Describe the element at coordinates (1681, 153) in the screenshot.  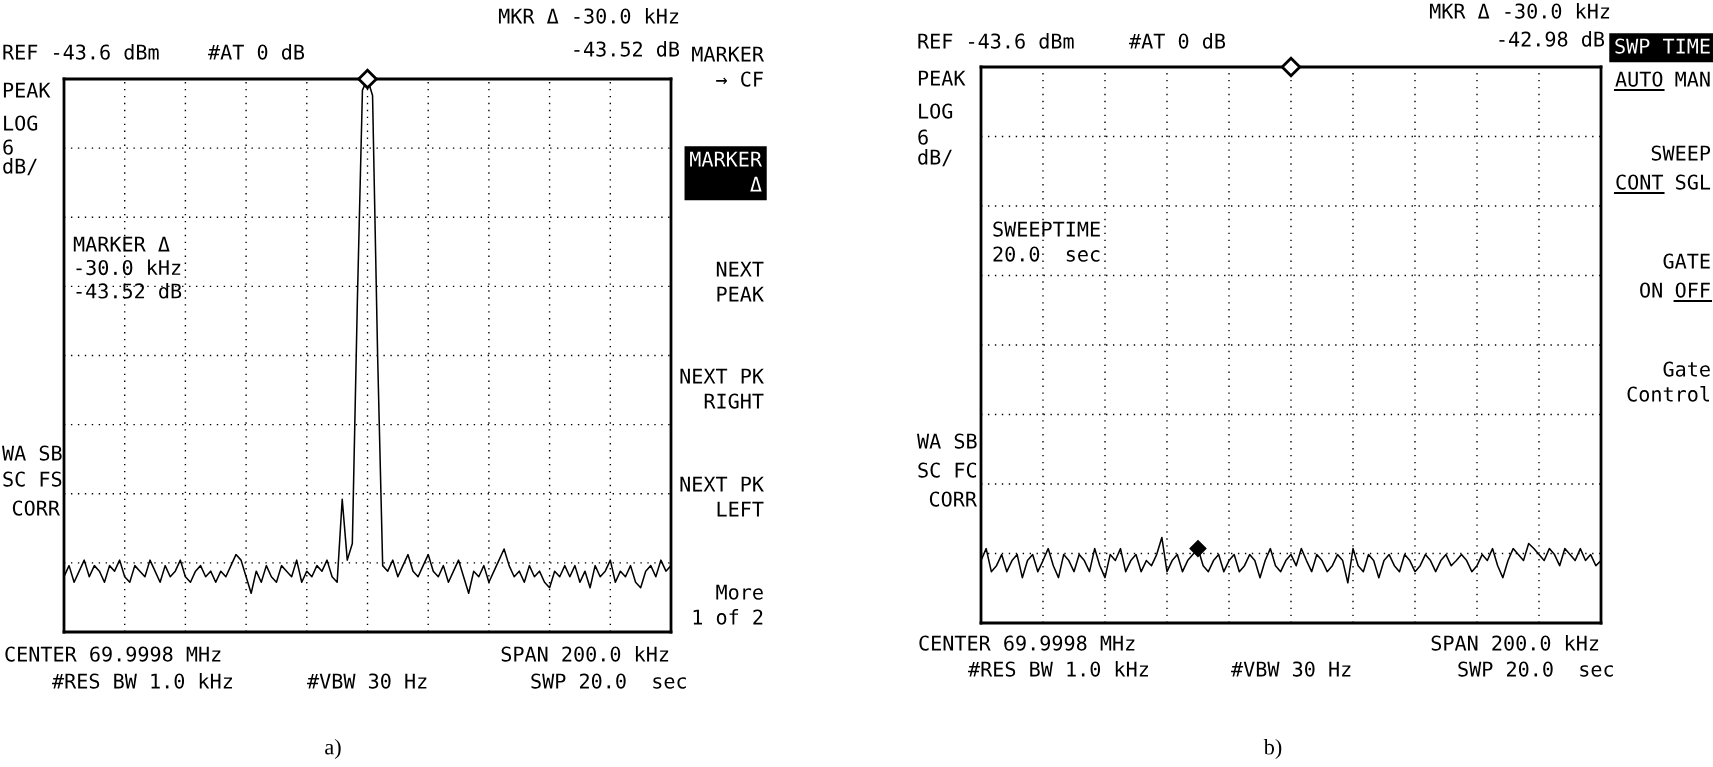
I see `text: SWEEP` at that location.